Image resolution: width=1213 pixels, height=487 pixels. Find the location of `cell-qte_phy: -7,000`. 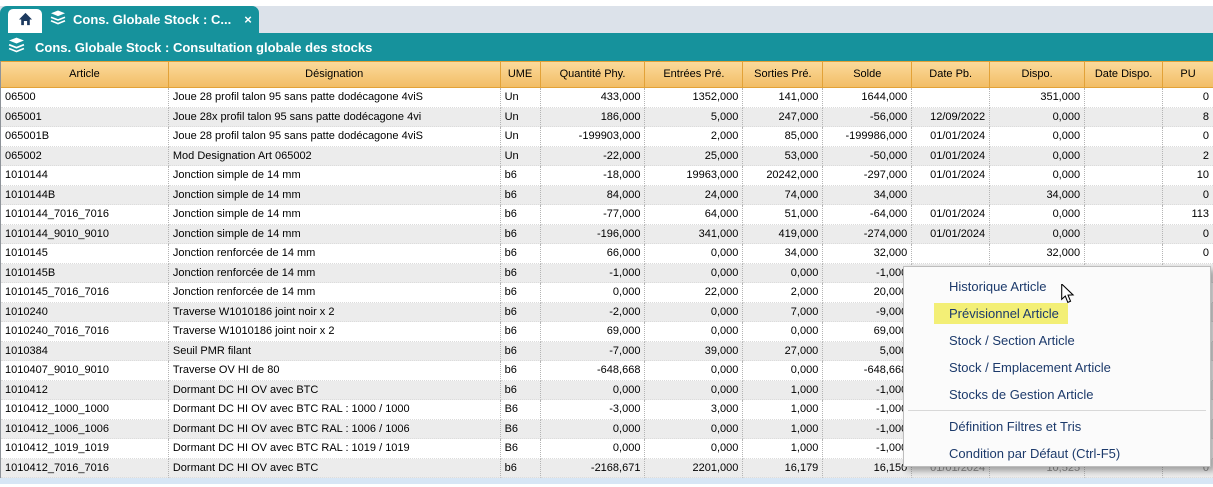

cell-qte_phy: -7,000 is located at coordinates (593, 351).